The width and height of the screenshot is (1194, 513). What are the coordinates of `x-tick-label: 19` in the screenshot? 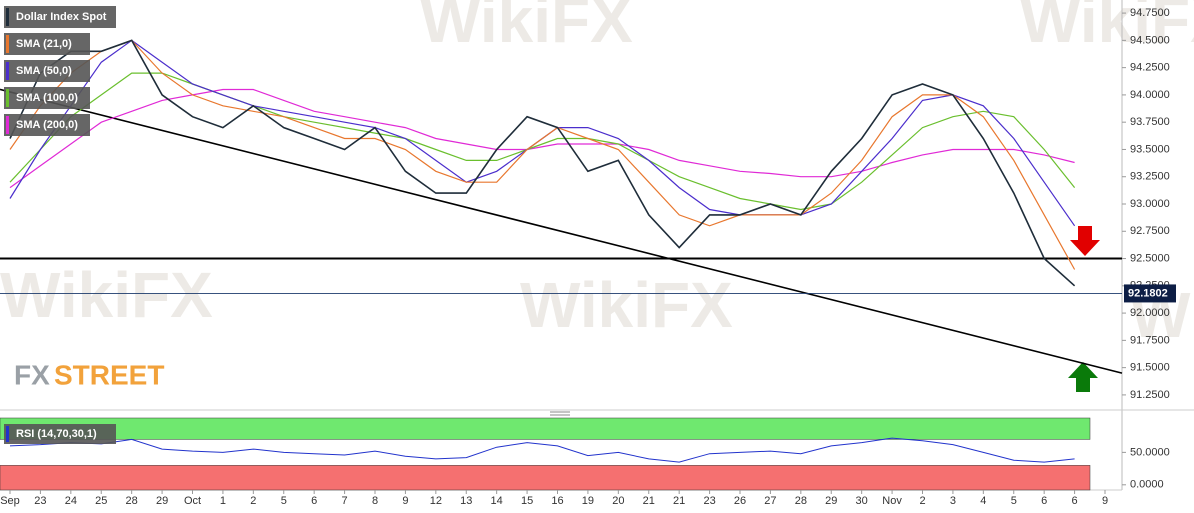 It's located at (588, 501).